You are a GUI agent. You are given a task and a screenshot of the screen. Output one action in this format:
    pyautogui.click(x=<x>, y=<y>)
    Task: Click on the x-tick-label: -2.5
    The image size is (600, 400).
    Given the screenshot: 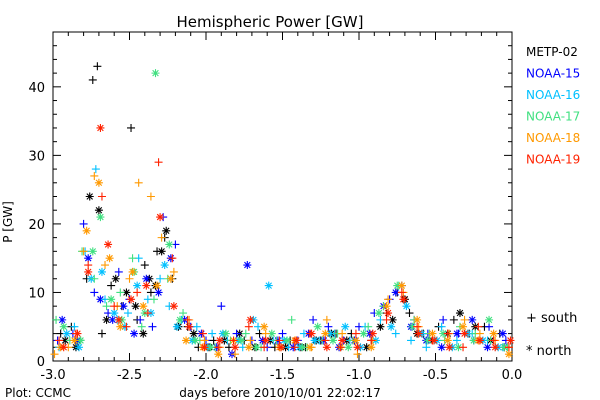 What is the action you would take?
    pyautogui.click(x=129, y=375)
    